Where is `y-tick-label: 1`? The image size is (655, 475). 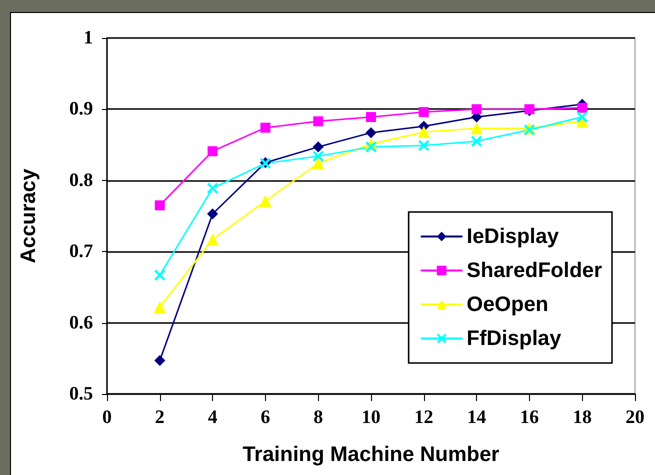
y-tick-label: 1 is located at coordinates (88, 38).